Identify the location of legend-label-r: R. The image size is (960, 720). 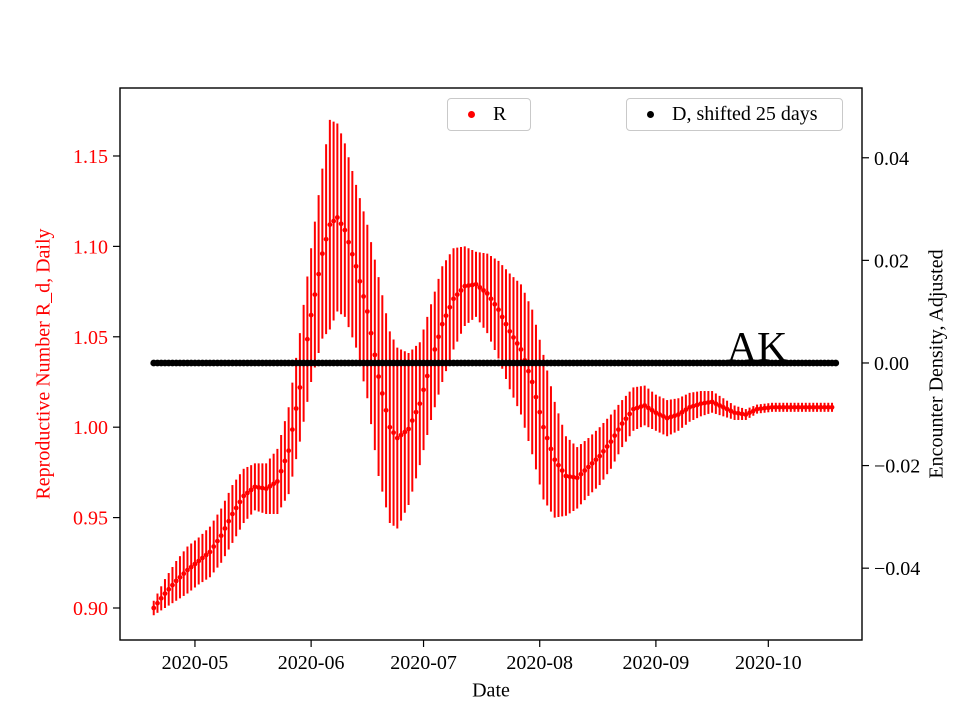
(500, 114).